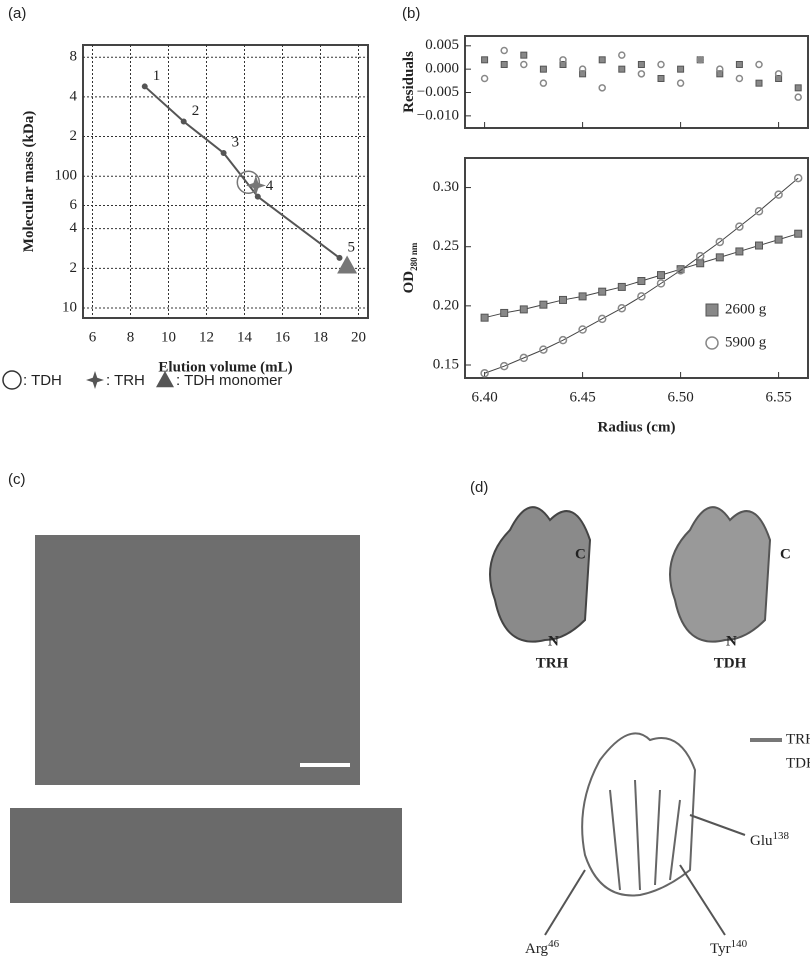  What do you see at coordinates (438, 115) in the screenshot?
I see `y-tick-label: −0.010` at bounding box center [438, 115].